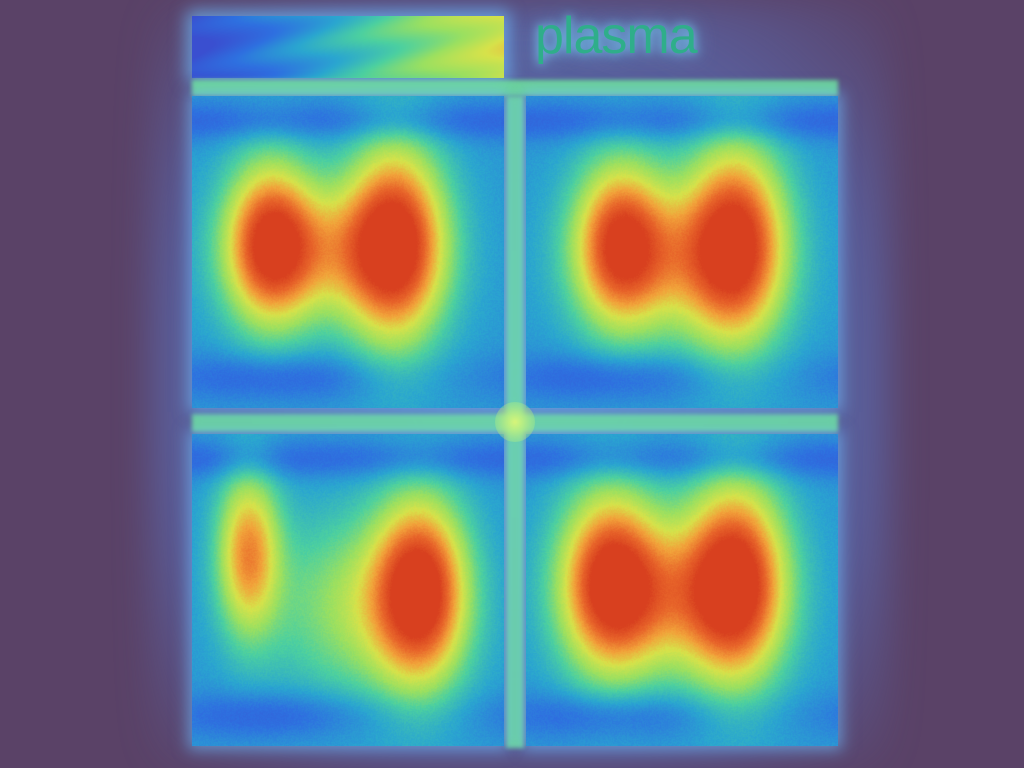  What do you see at coordinates (515, 422) in the screenshot?
I see `grid-intersection-highlight` at bounding box center [515, 422].